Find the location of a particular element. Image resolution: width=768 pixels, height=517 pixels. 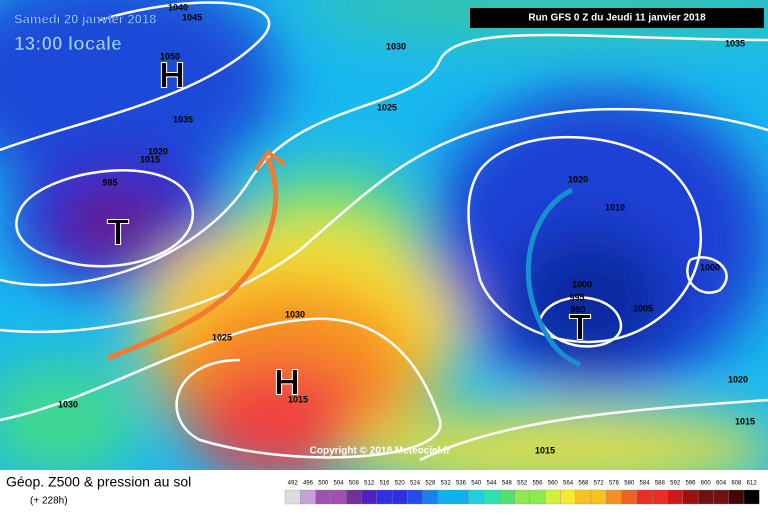

scale-label: 576 is located at coordinates (614, 484).